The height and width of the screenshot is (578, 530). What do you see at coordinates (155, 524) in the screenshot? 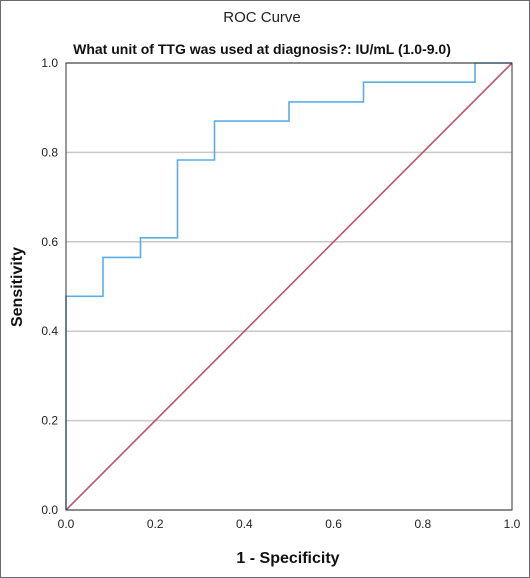
I see `x-tick-label: 0.2` at bounding box center [155, 524].